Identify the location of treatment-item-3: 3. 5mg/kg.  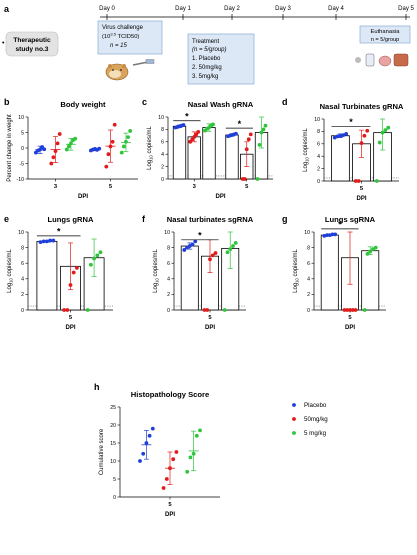
(205, 77).